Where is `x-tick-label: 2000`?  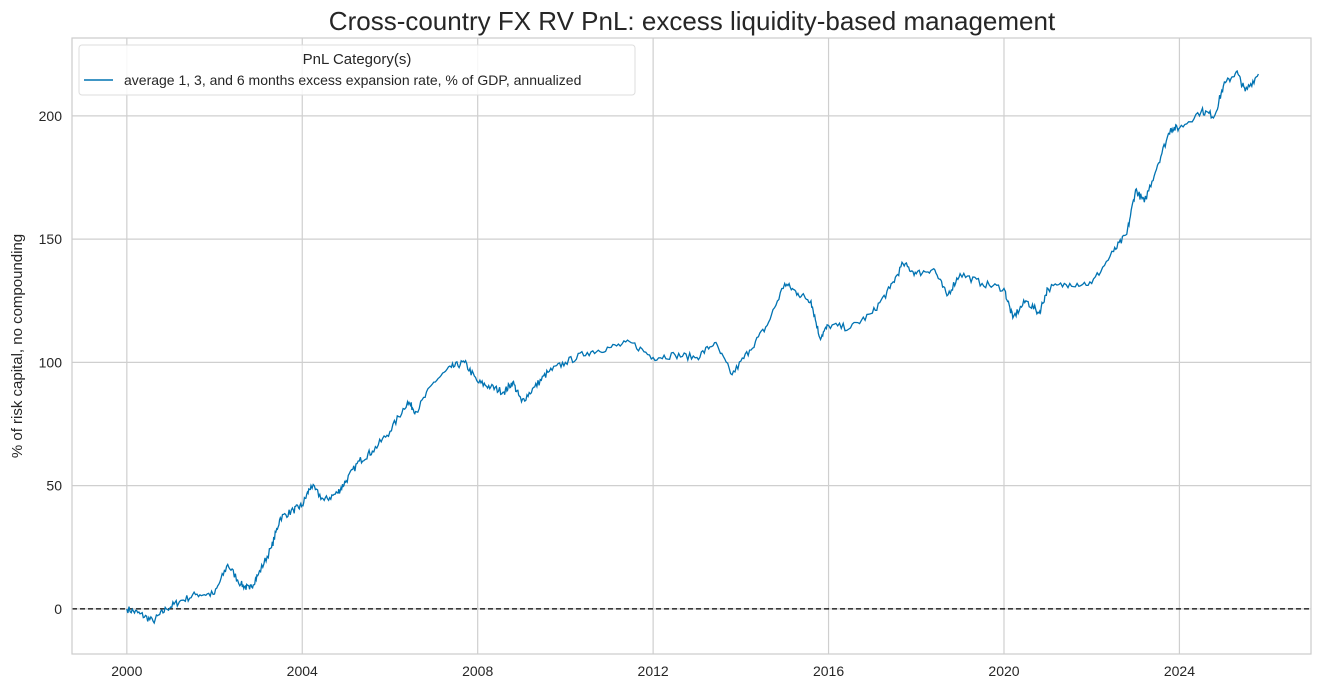 x-tick-label: 2000 is located at coordinates (126, 671).